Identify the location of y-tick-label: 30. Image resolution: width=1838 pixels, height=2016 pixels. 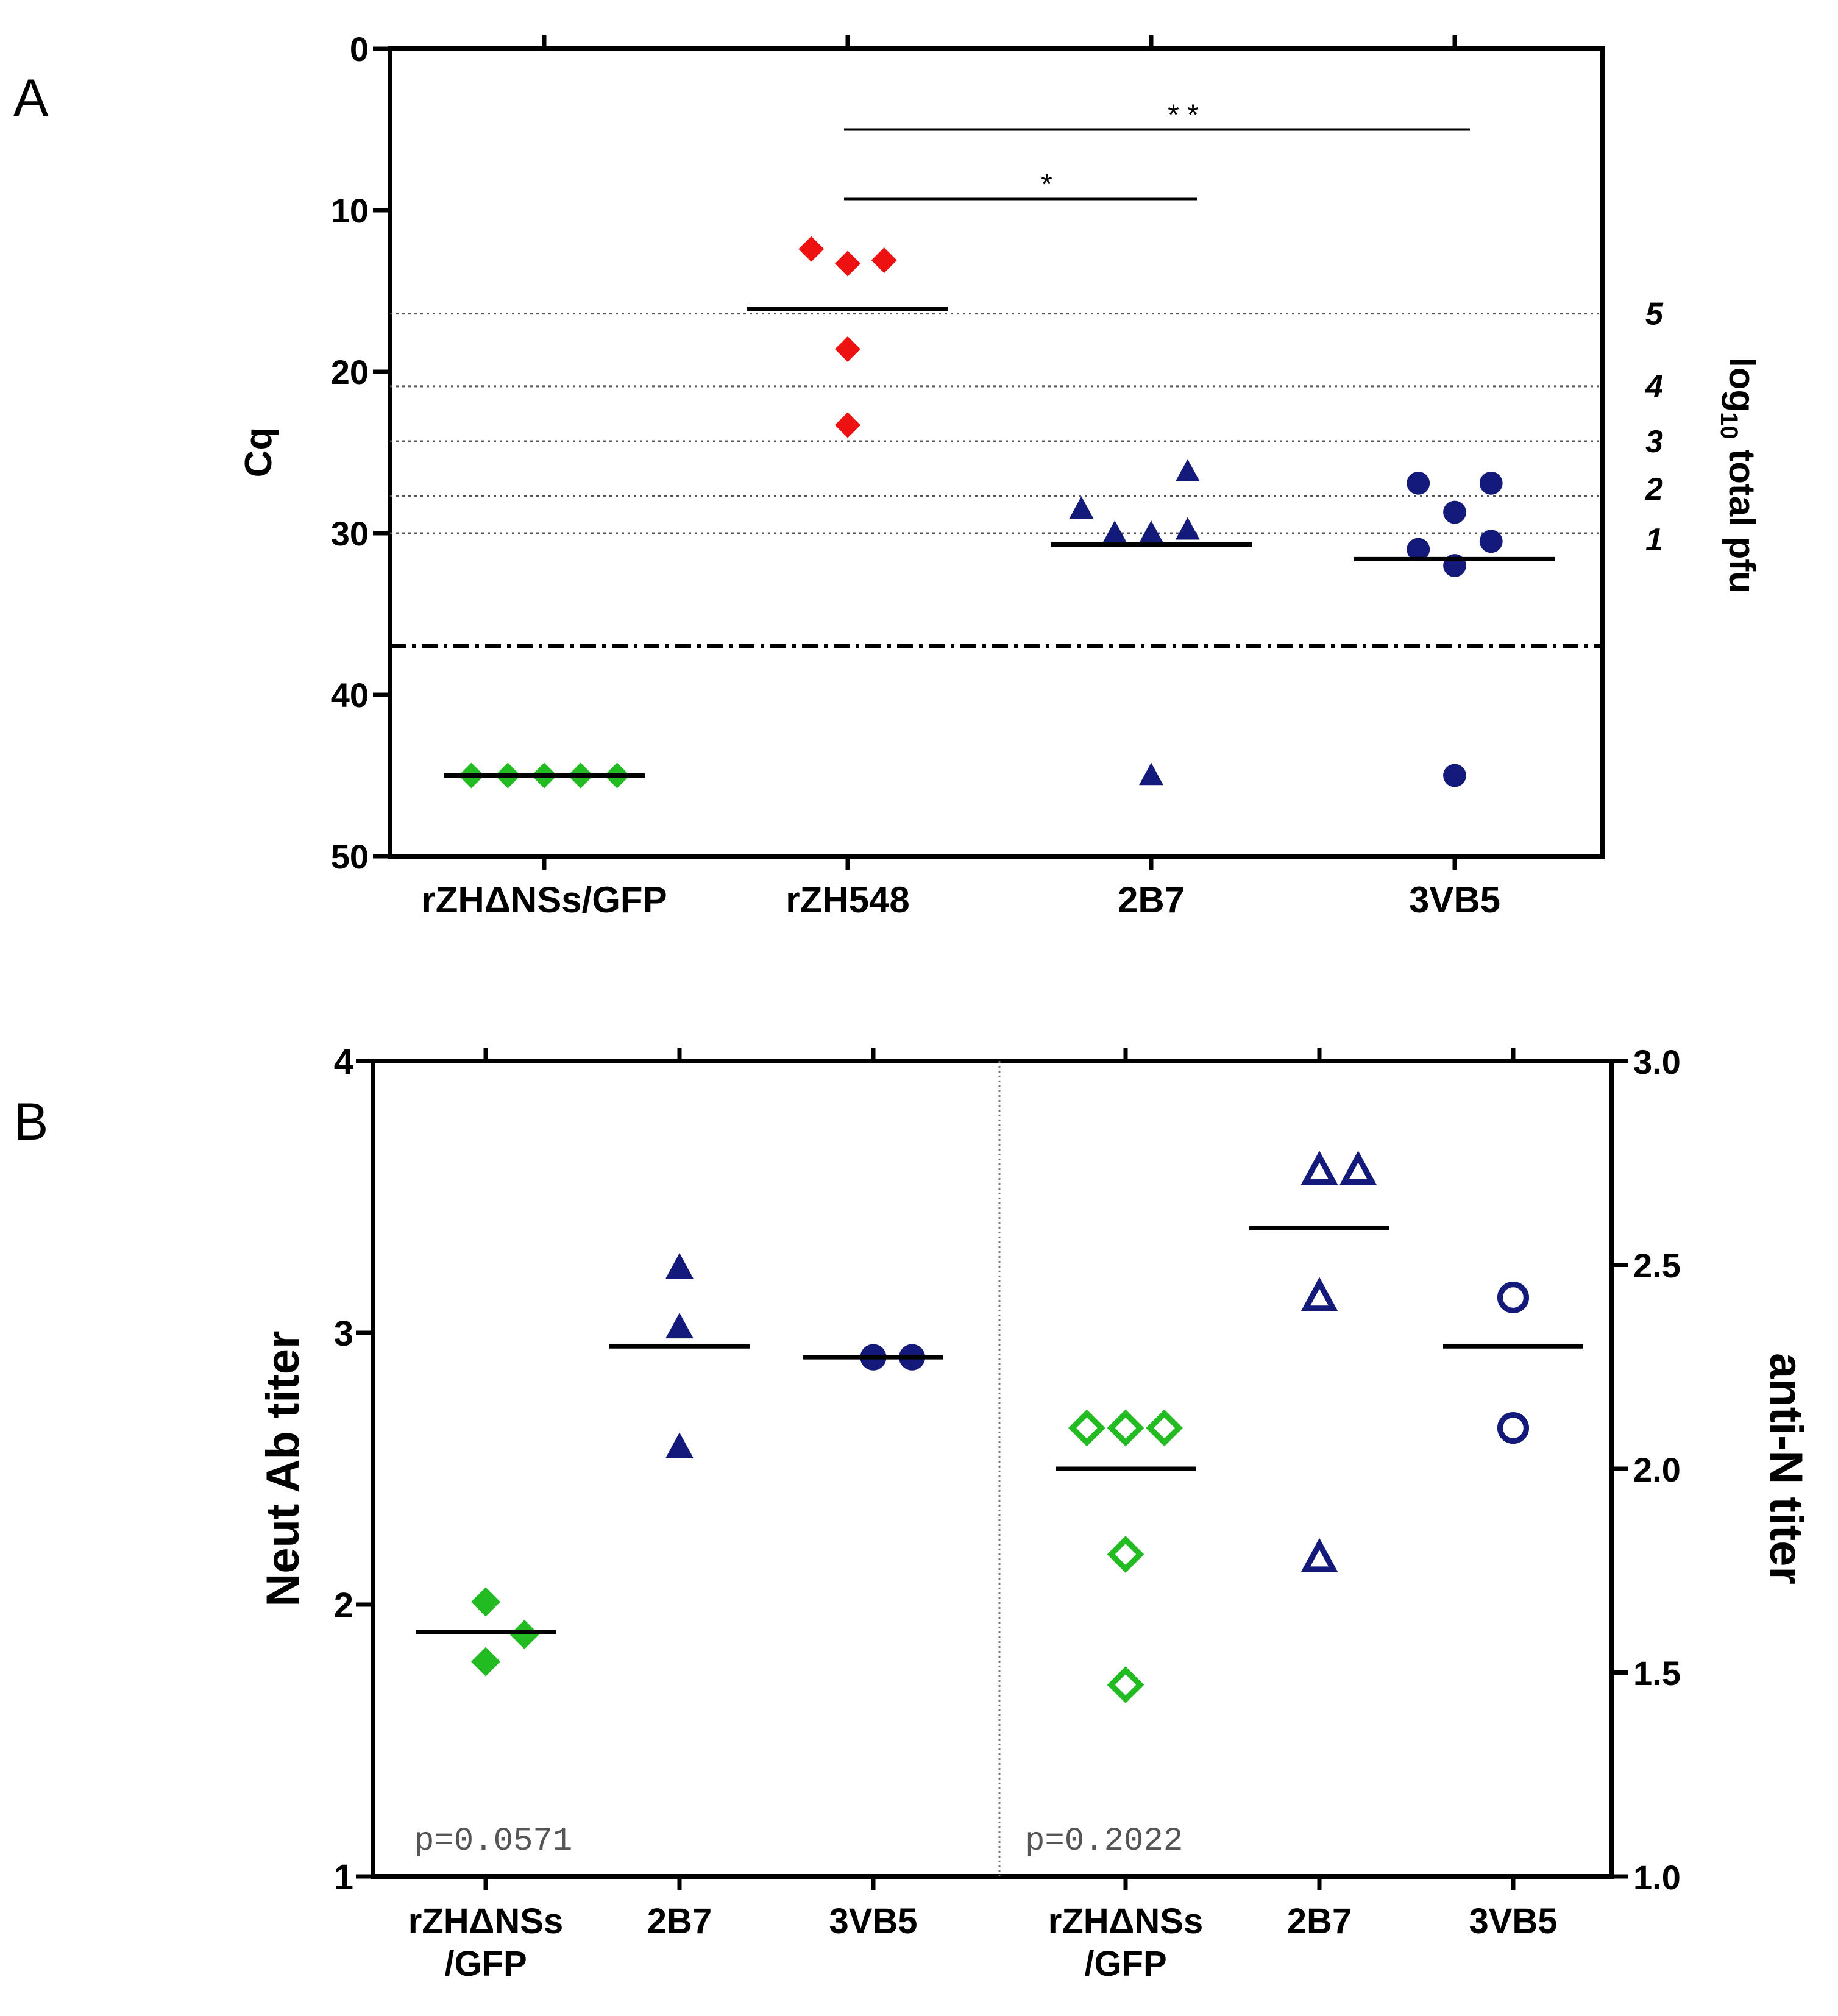
(350, 533).